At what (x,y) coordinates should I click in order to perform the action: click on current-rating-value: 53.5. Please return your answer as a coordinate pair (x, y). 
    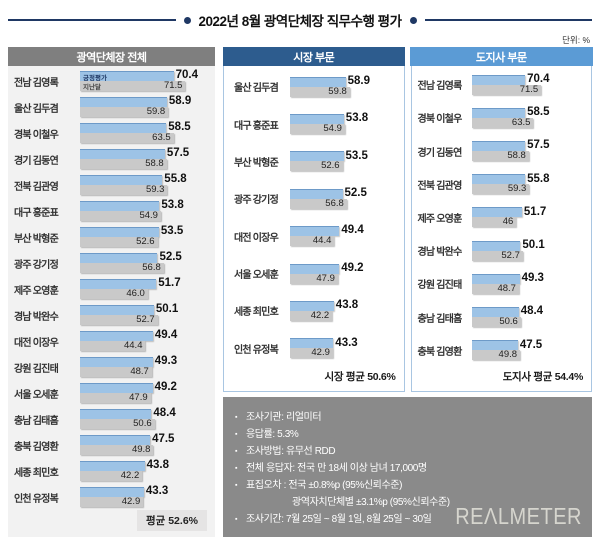
    Looking at the image, I should click on (356, 155).